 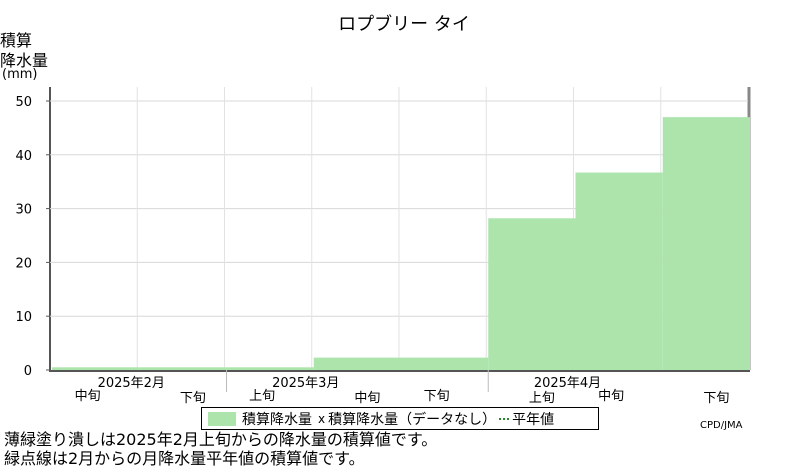 I want to click on legend: 積算降水量 x 積算降水量（データなし） 平年値, so click(x=400, y=418).